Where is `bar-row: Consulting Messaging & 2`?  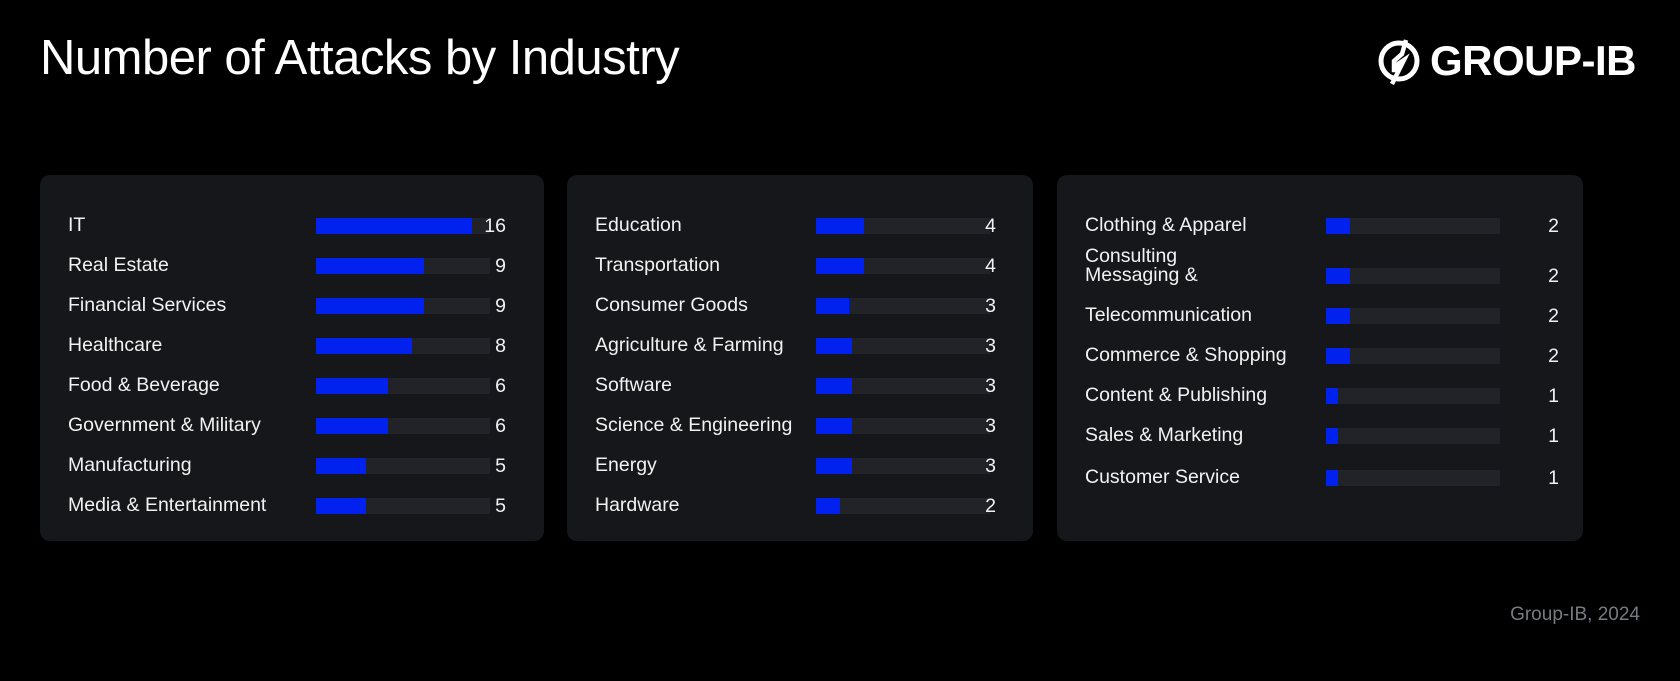
bar-row: Consulting Messaging & 2 is located at coordinates (1320, 230).